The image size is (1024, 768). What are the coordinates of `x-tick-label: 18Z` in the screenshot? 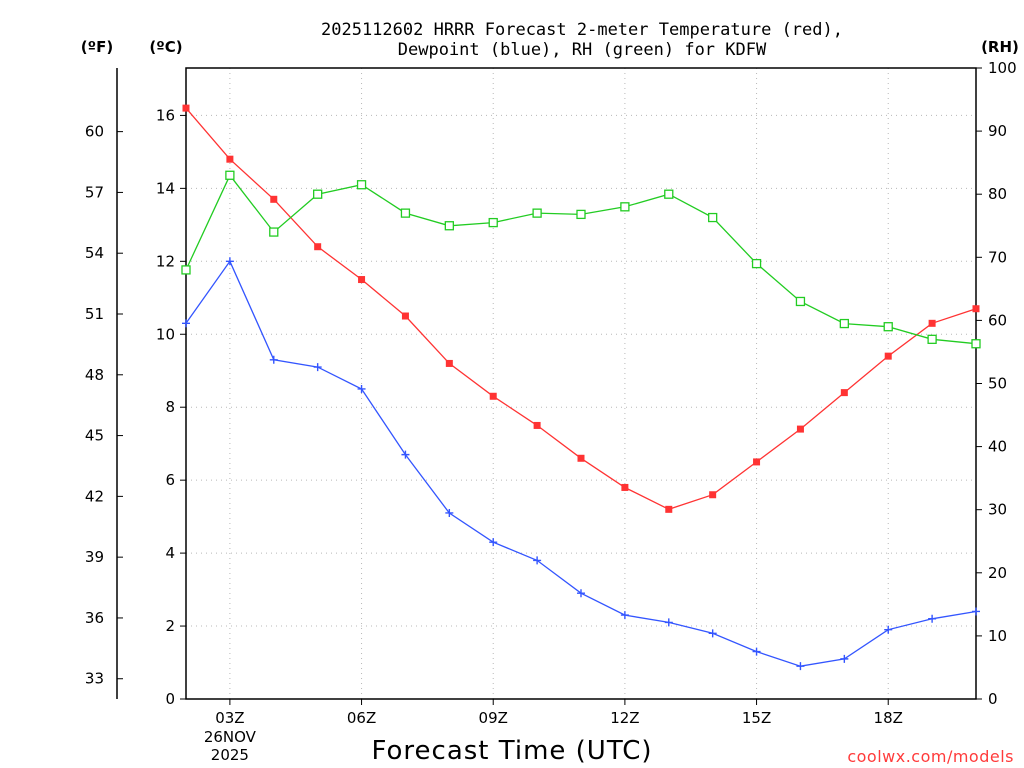 It's located at (888, 718).